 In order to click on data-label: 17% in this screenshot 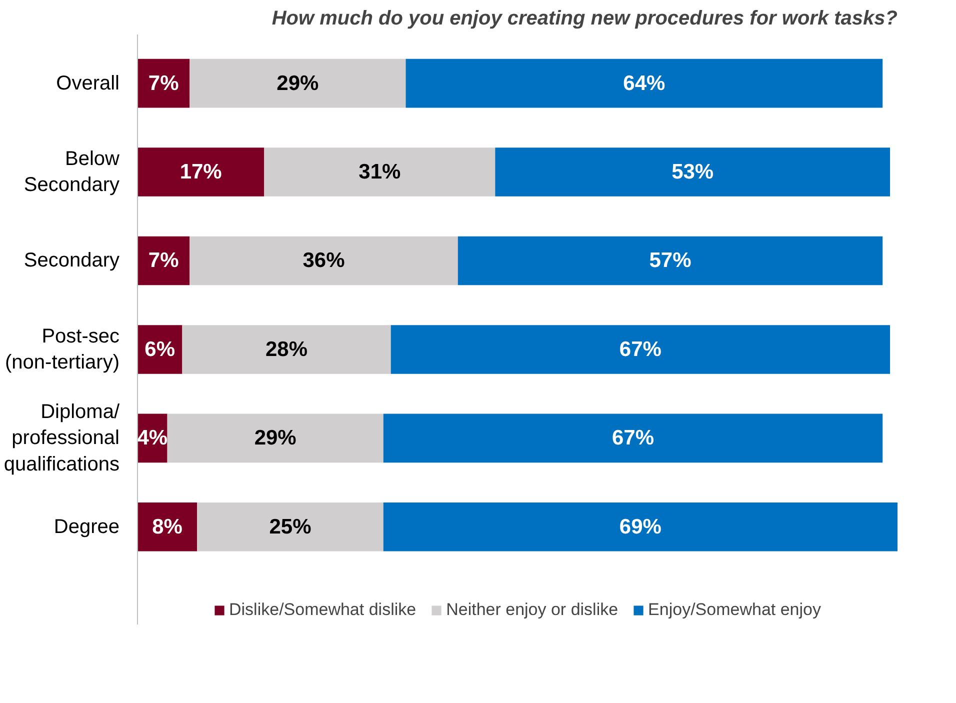, I will do `click(201, 172)`.